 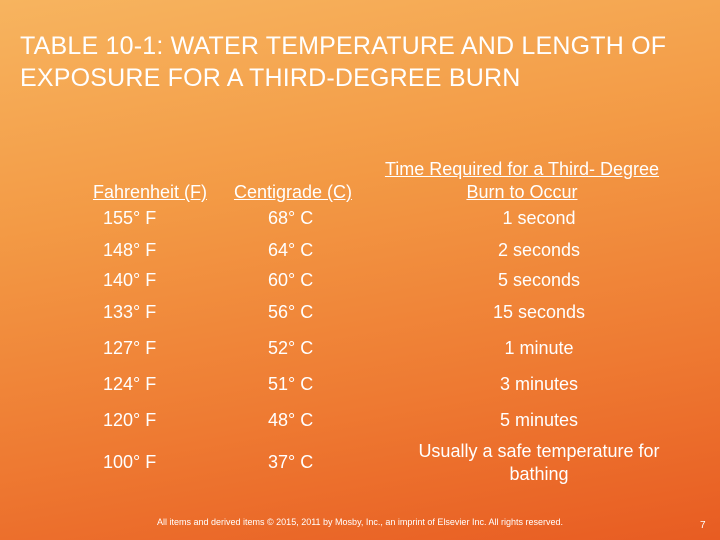 I want to click on table-cell: 15 seconds, so click(x=539, y=312).